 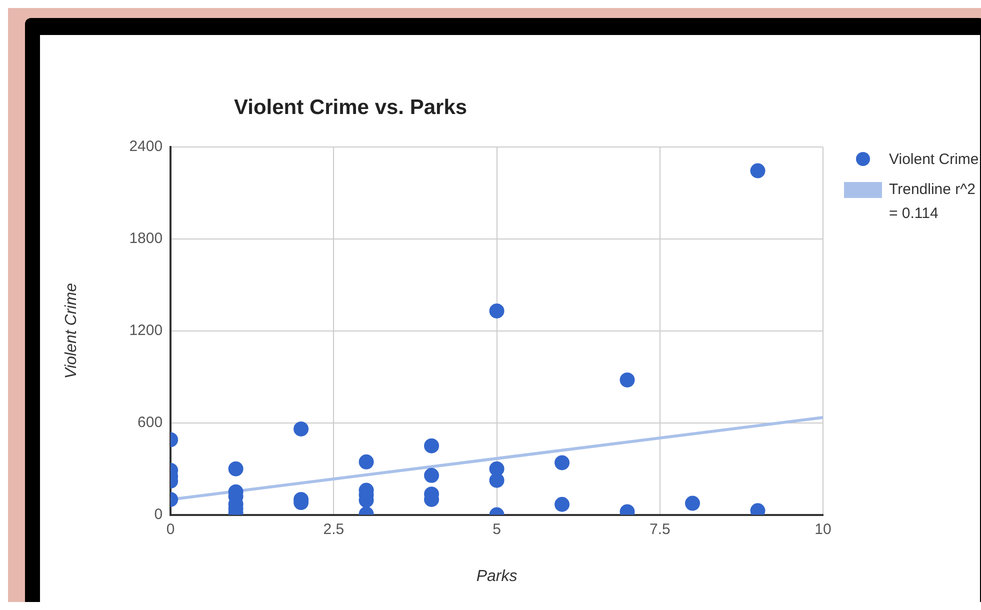 What do you see at coordinates (158, 514) in the screenshot?
I see `y-tick-label: 0` at bounding box center [158, 514].